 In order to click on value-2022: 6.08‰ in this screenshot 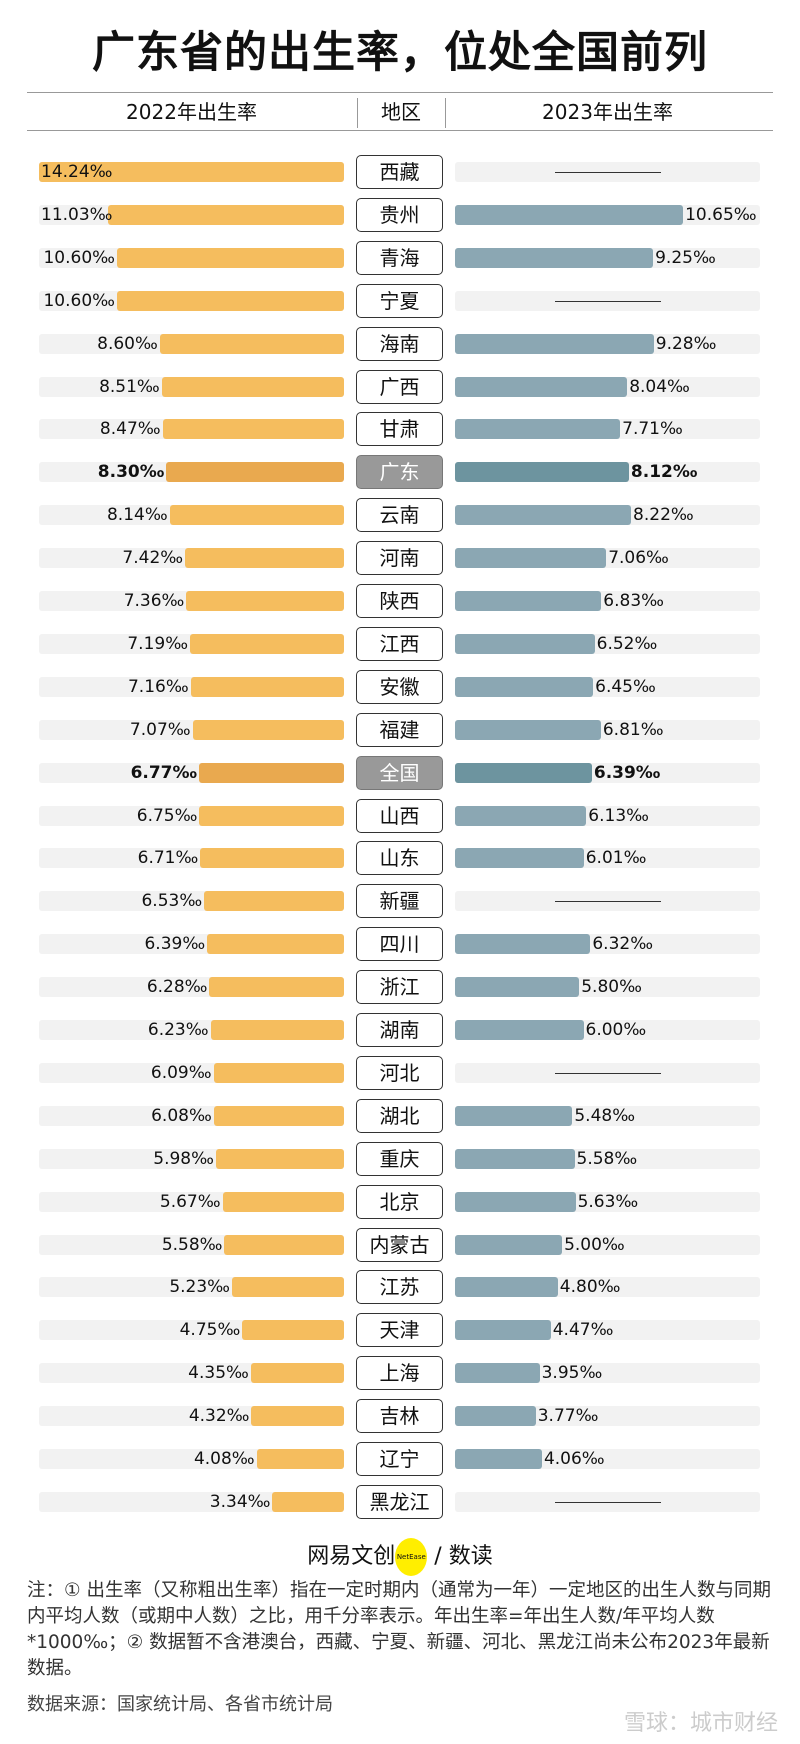, I will do `click(181, 1115)`.